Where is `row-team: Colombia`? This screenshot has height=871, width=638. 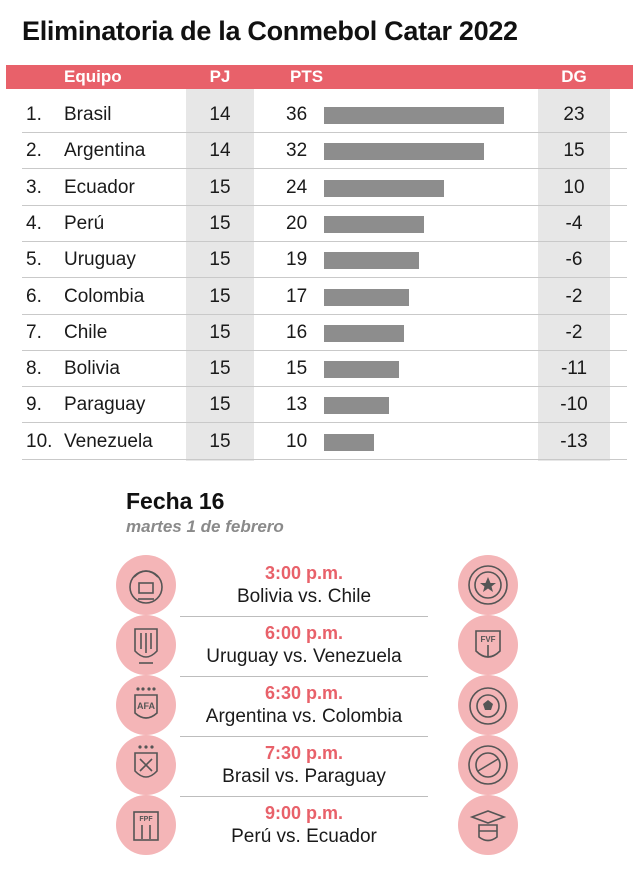
row-team: Colombia is located at coordinates (104, 296).